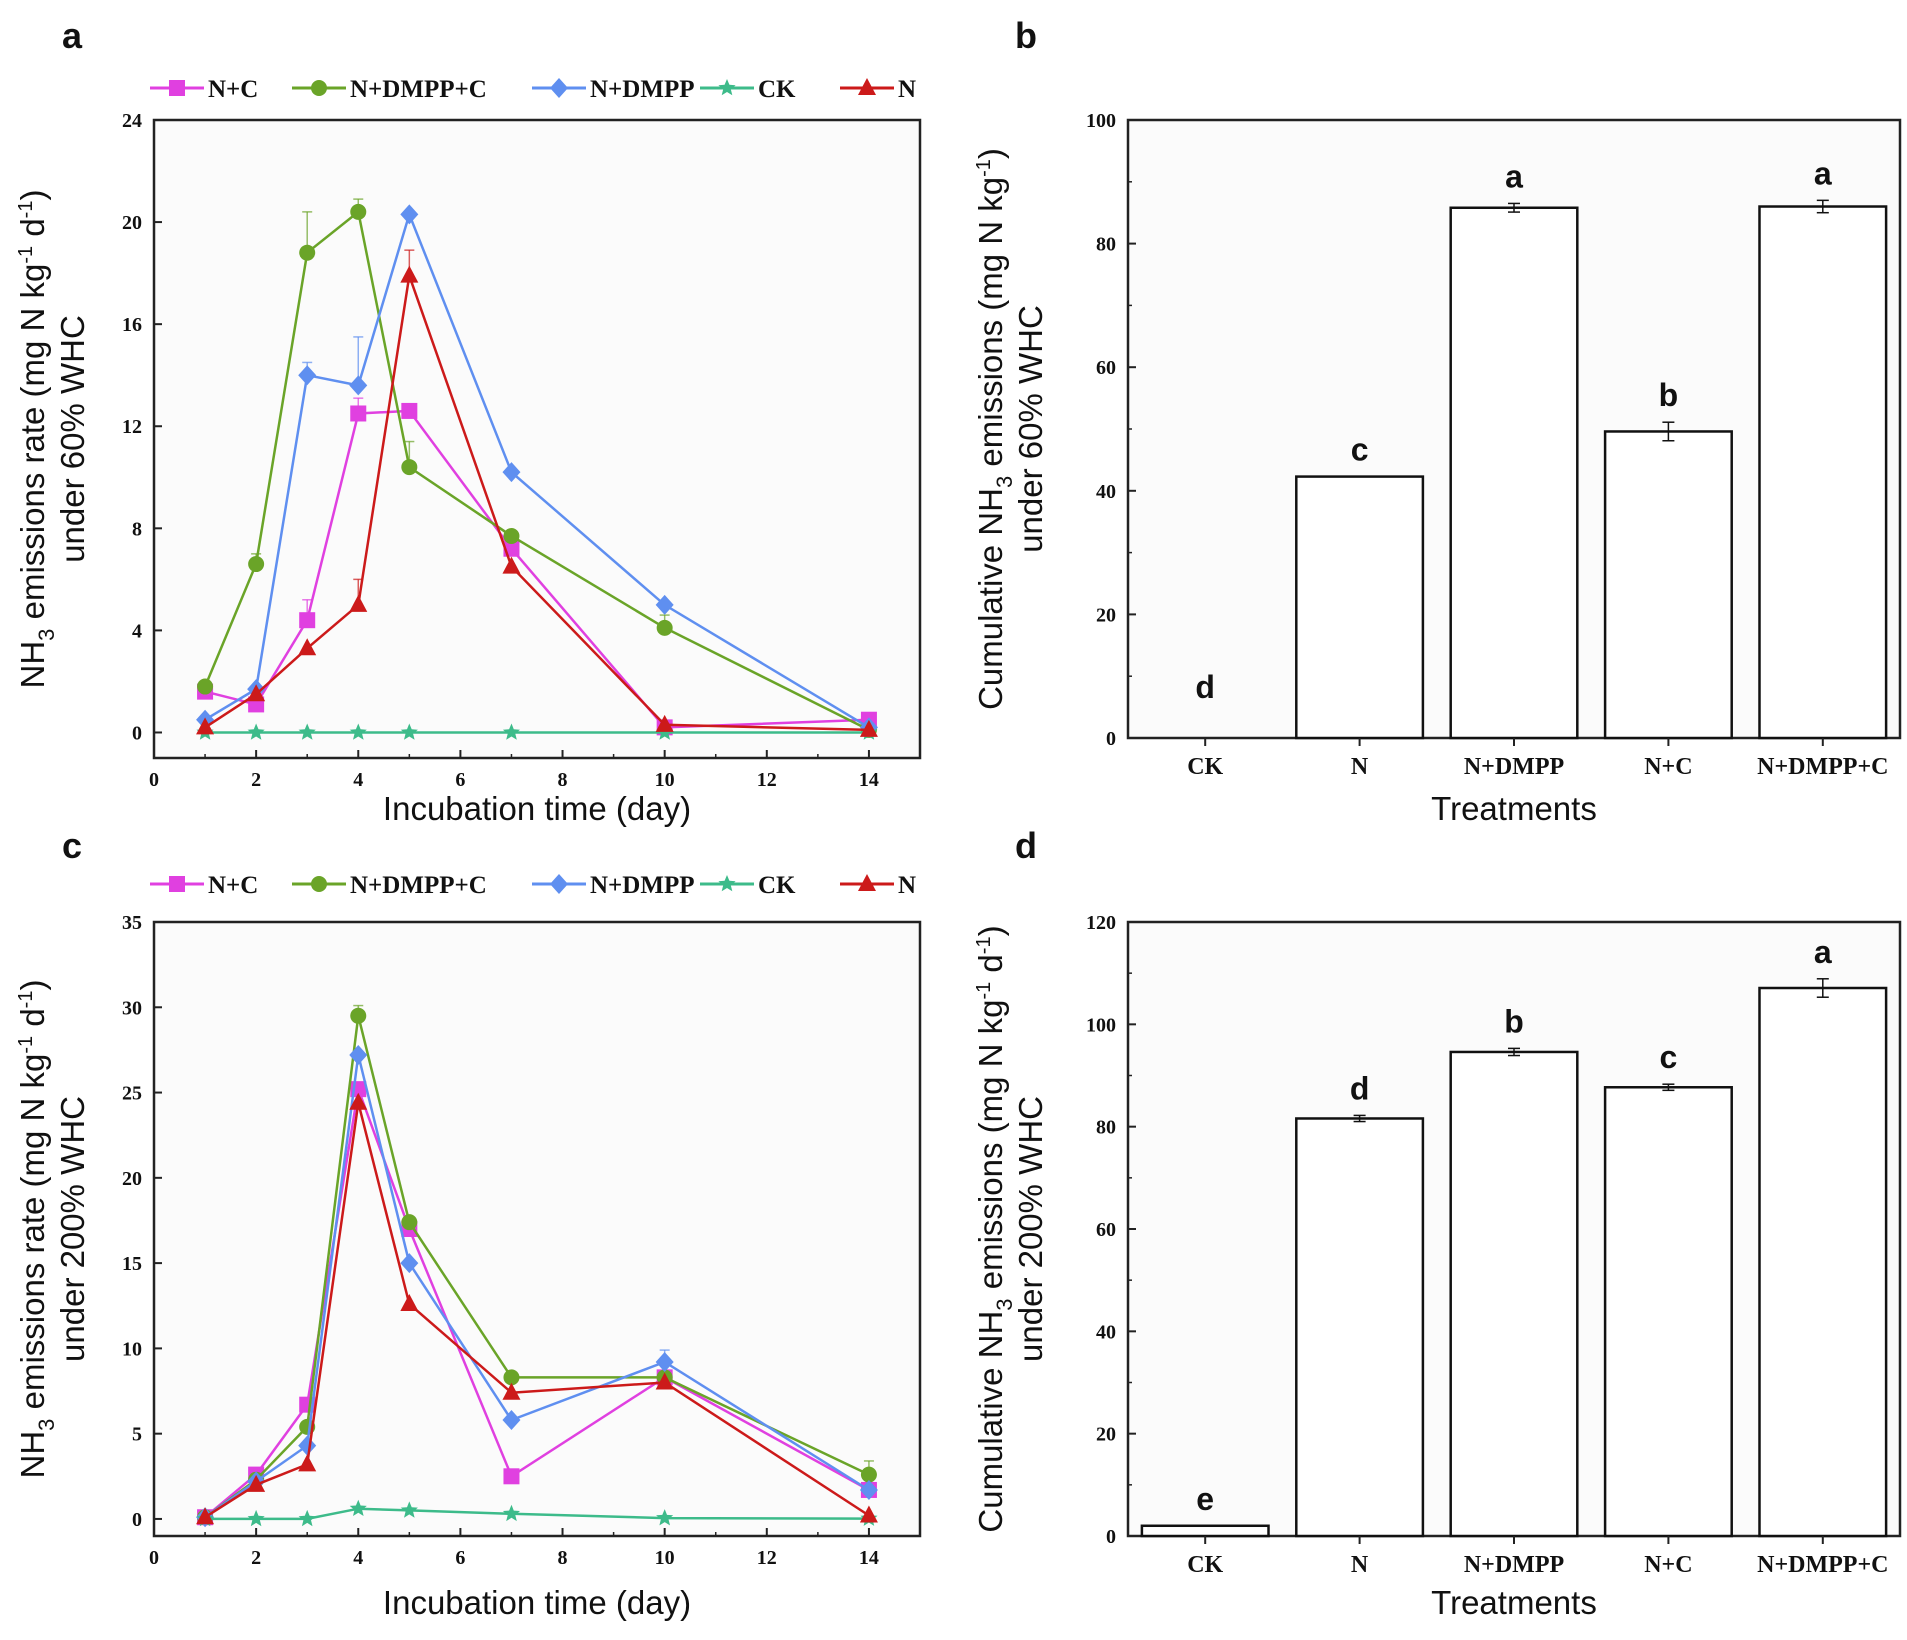 The width and height of the screenshot is (1907, 1640). Describe the element at coordinates (869, 1558) in the screenshot. I see `x-tick-label: 14` at that location.